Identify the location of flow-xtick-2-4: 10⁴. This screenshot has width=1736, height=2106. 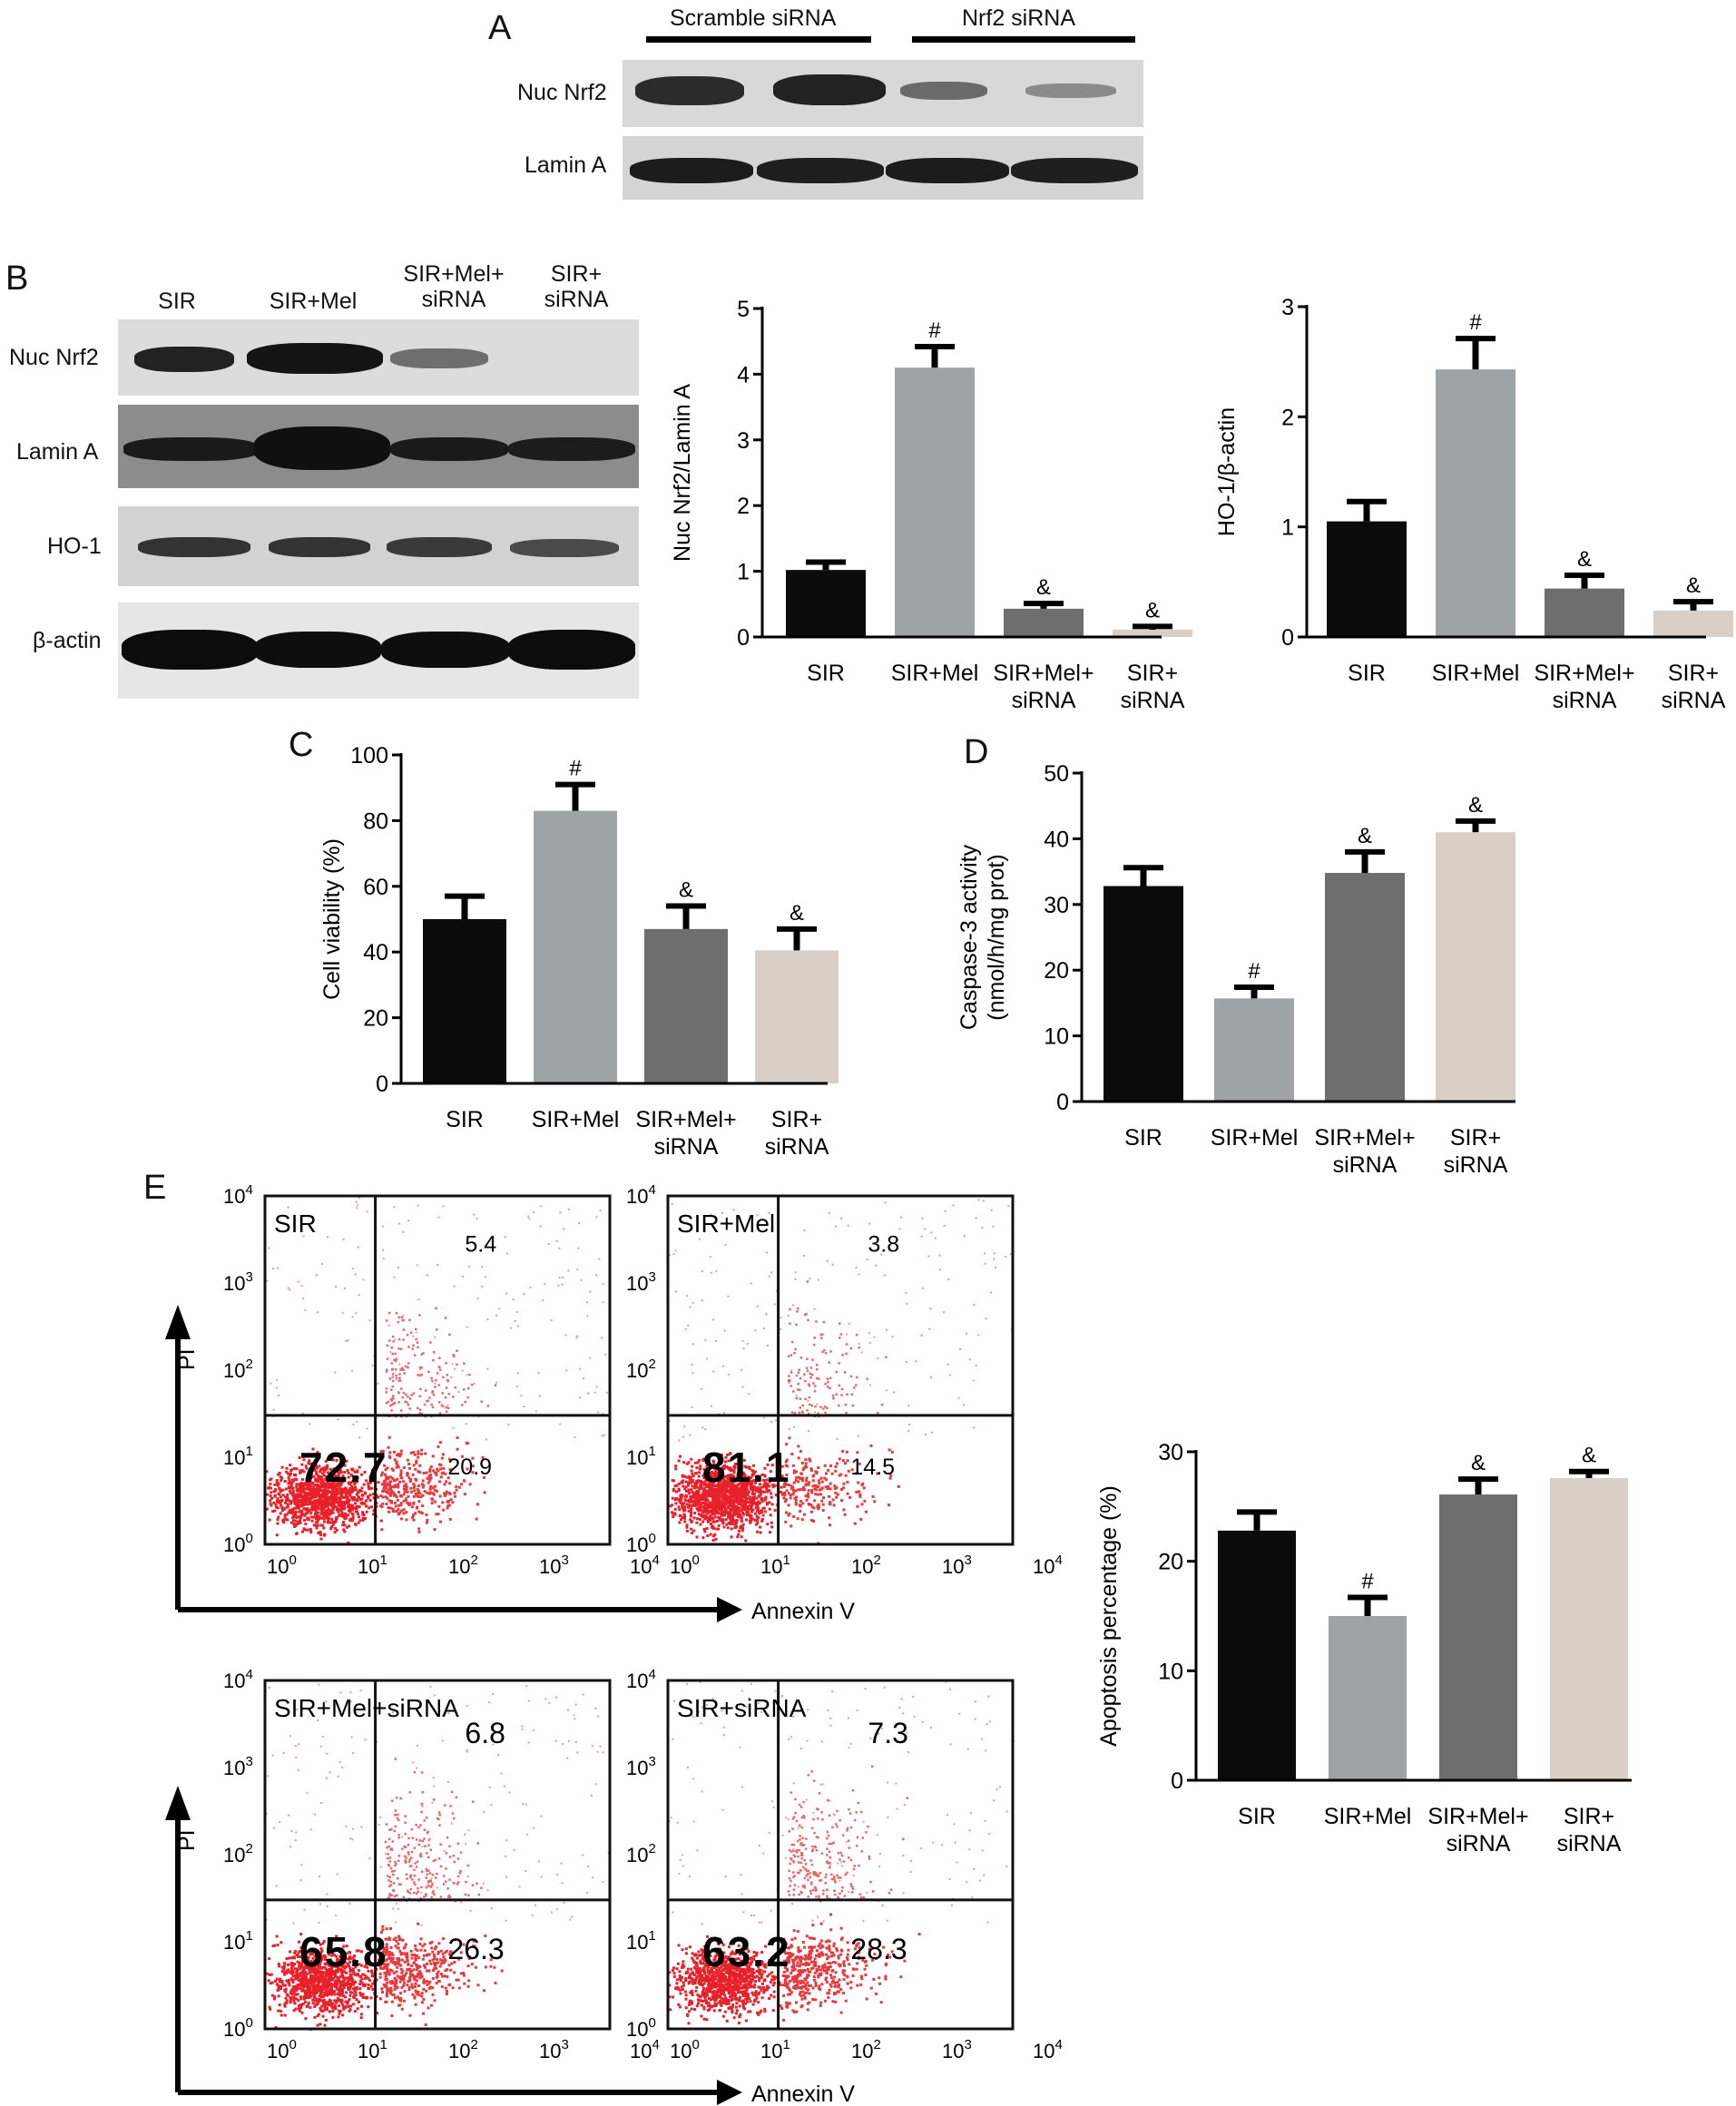
(645, 2049).